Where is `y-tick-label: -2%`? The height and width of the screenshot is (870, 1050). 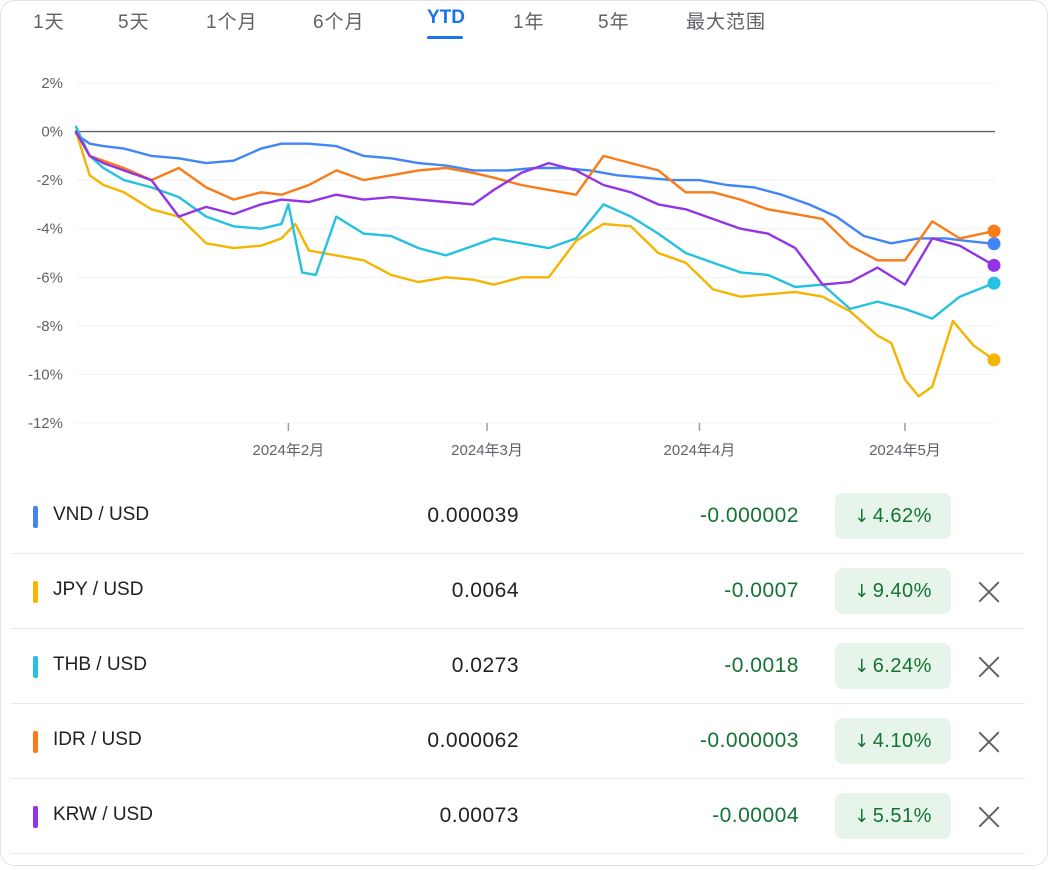 y-tick-label: -2% is located at coordinates (49, 180).